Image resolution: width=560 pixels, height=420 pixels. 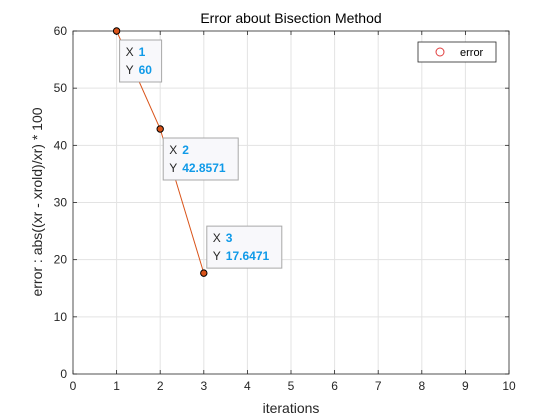 What do you see at coordinates (421, 386) in the screenshot?
I see `x-tick-label: 8` at bounding box center [421, 386].